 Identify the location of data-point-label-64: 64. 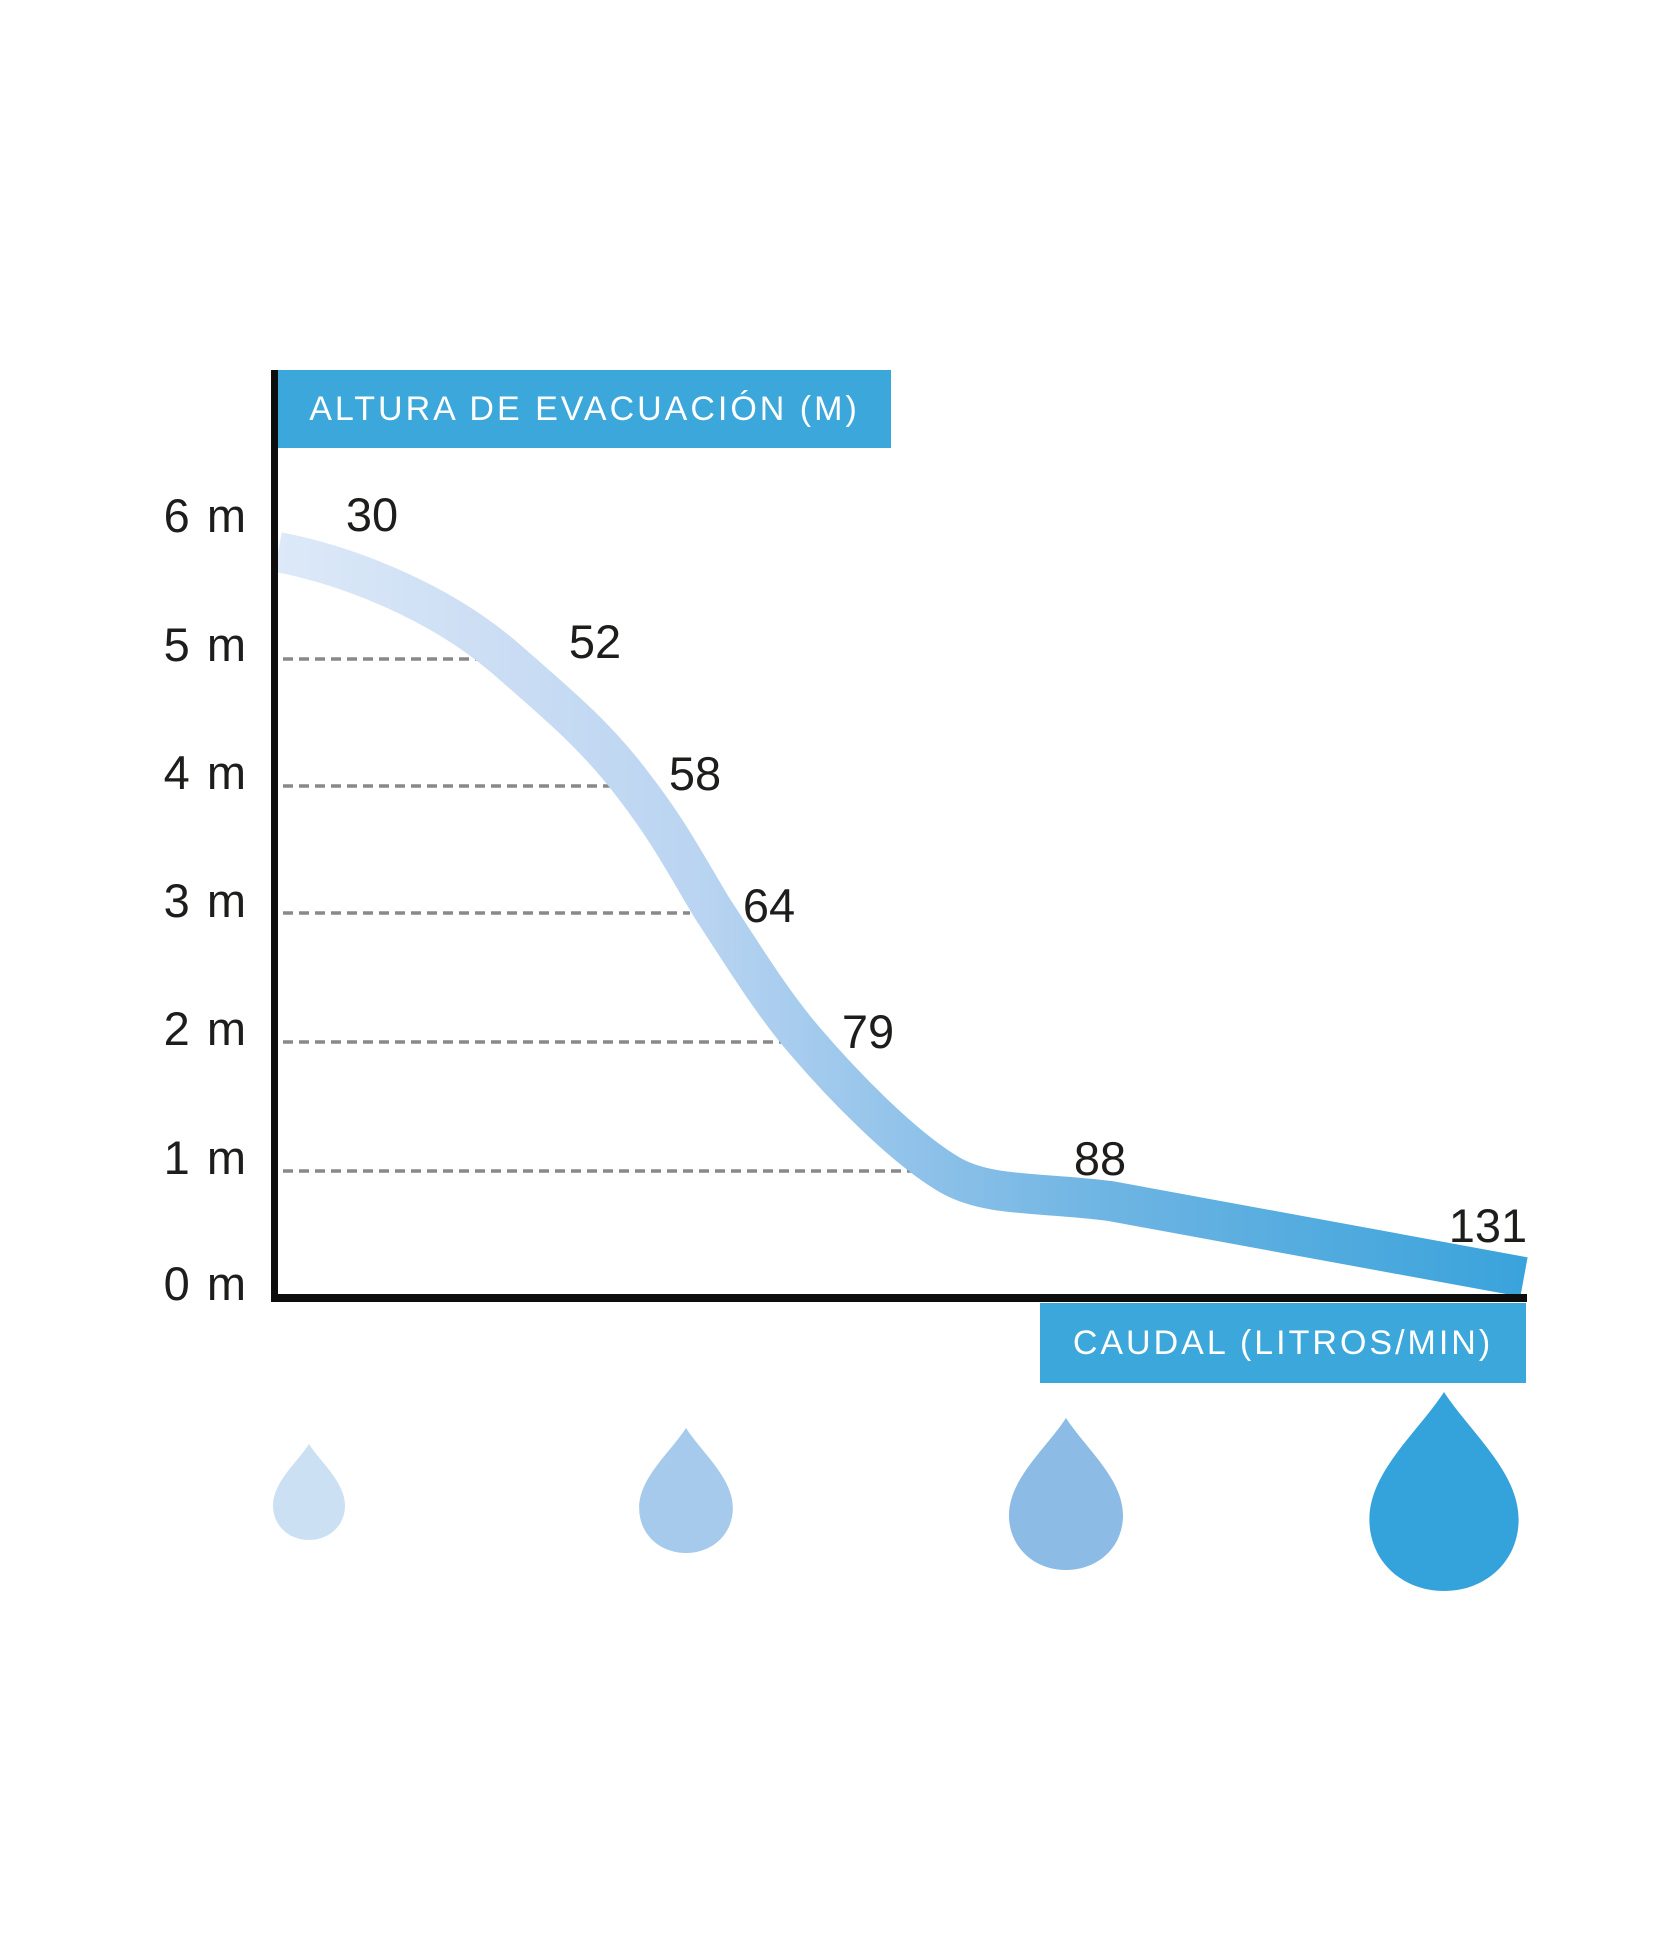
(769, 905).